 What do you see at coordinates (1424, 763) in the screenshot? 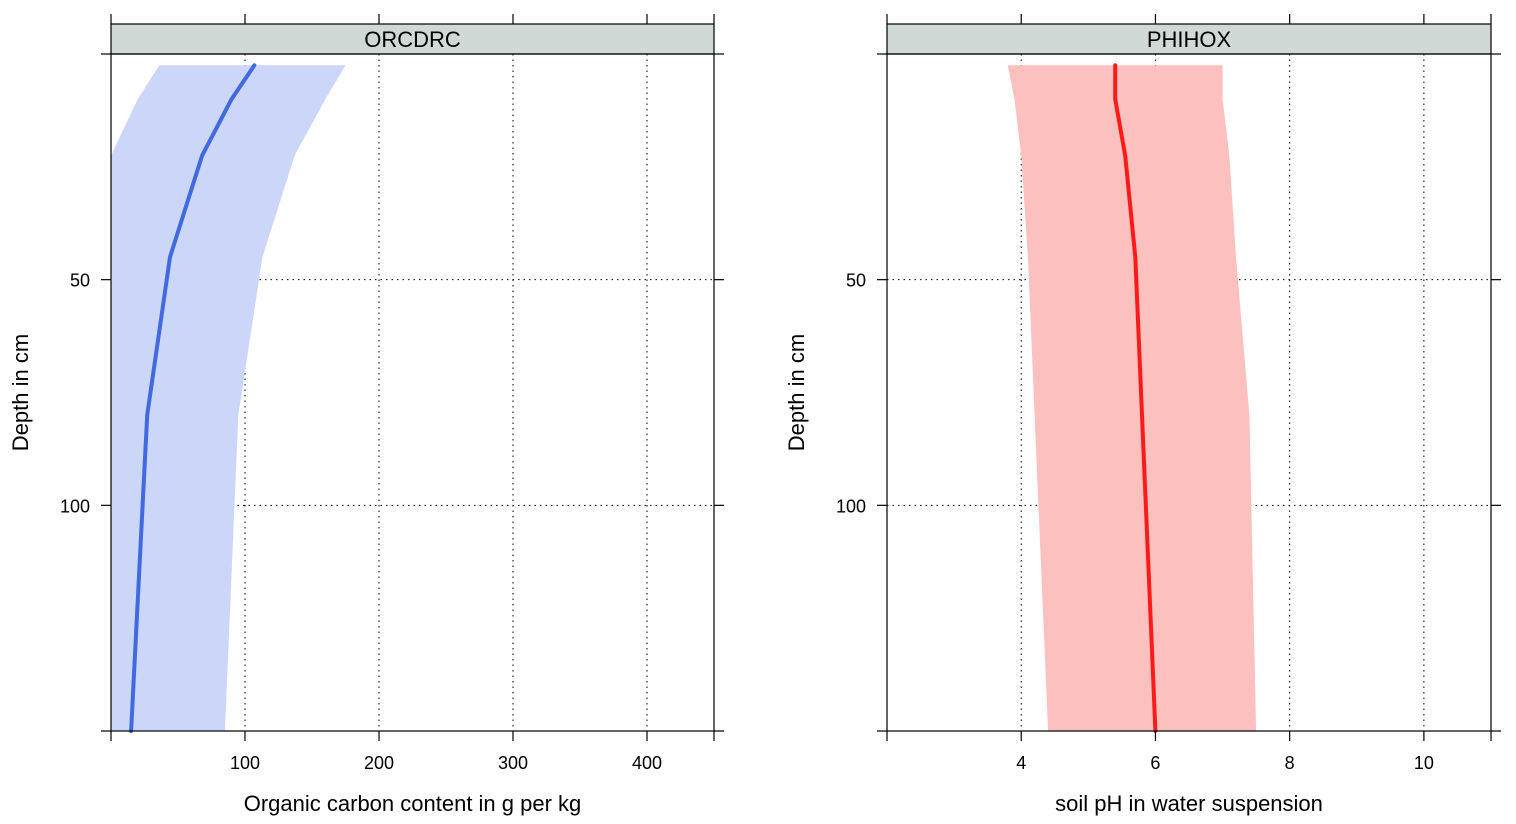
I see `x-tick-label: 10` at bounding box center [1424, 763].